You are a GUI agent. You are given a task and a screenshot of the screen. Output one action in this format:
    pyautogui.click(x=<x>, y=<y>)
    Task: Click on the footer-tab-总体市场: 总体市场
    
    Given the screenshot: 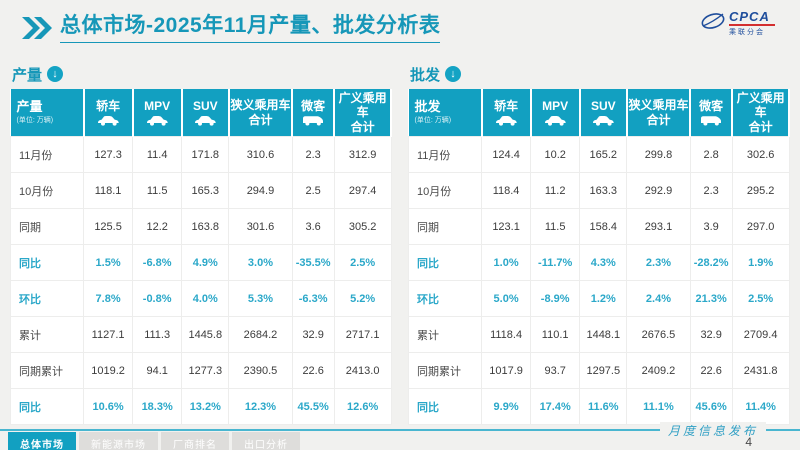 What is the action you would take?
    pyautogui.click(x=42, y=441)
    